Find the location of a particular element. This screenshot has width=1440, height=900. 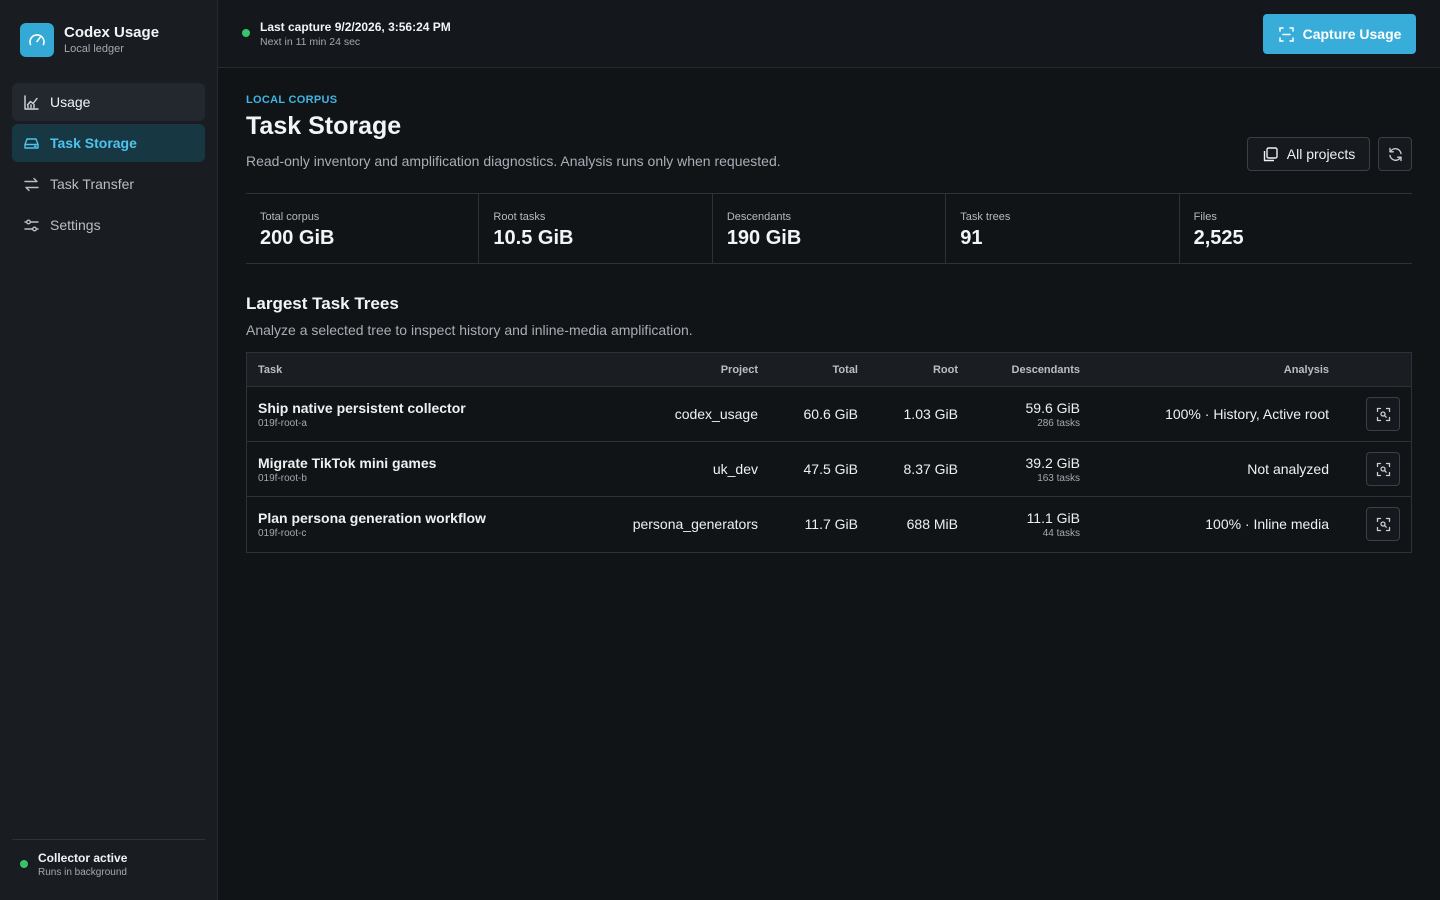

sidebar-item-usage: Usage is located at coordinates (108, 102).